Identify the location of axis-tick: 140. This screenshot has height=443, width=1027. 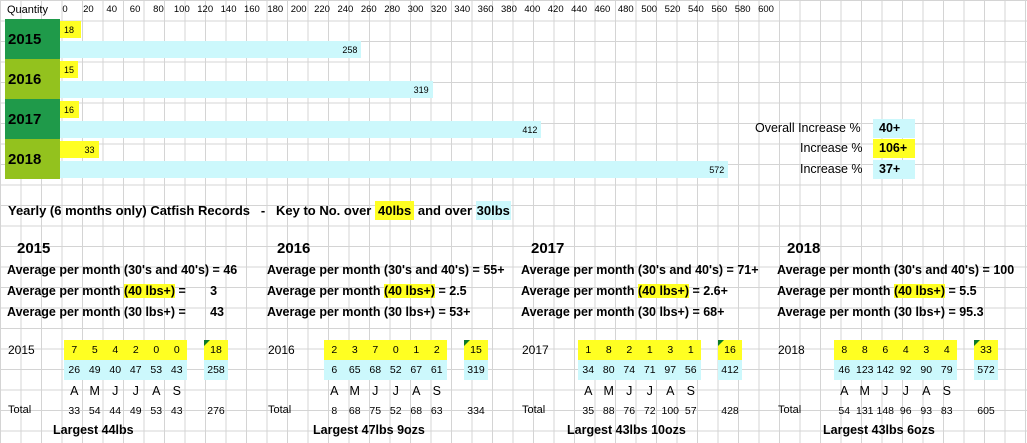
(228, 9).